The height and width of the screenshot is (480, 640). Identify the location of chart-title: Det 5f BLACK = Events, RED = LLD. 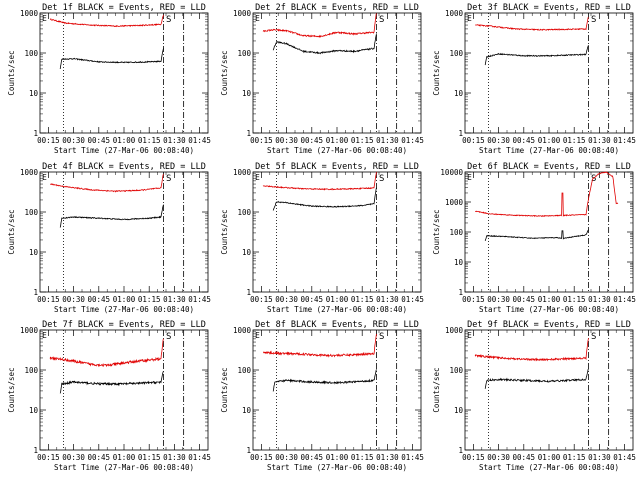
(337, 167).